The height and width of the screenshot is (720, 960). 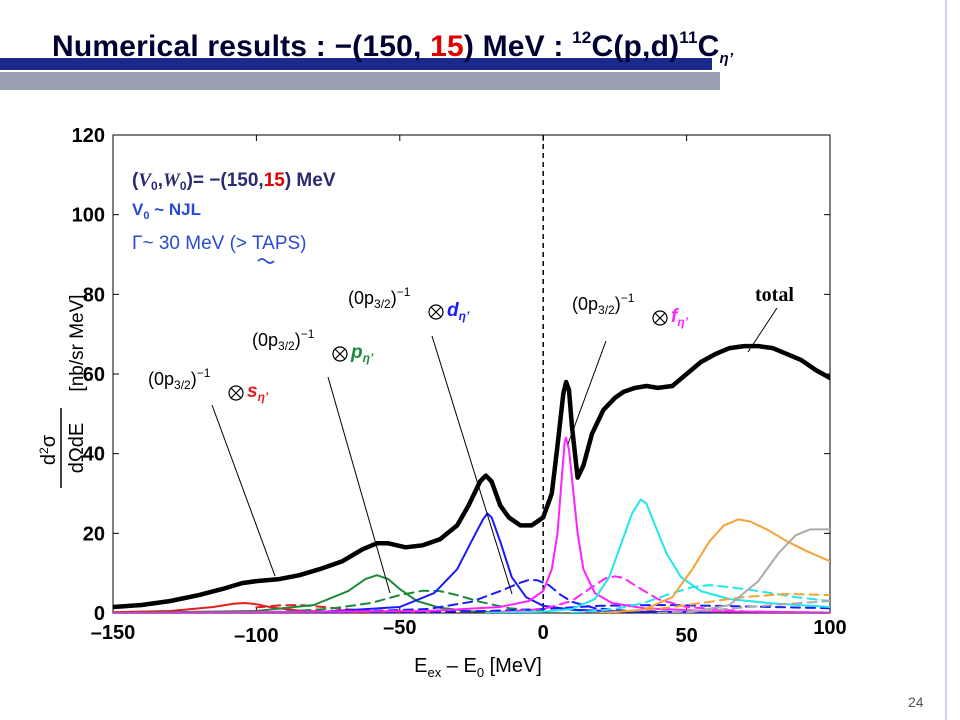 What do you see at coordinates (400, 601) in the screenshot?
I see `series-p-dashed` at bounding box center [400, 601].